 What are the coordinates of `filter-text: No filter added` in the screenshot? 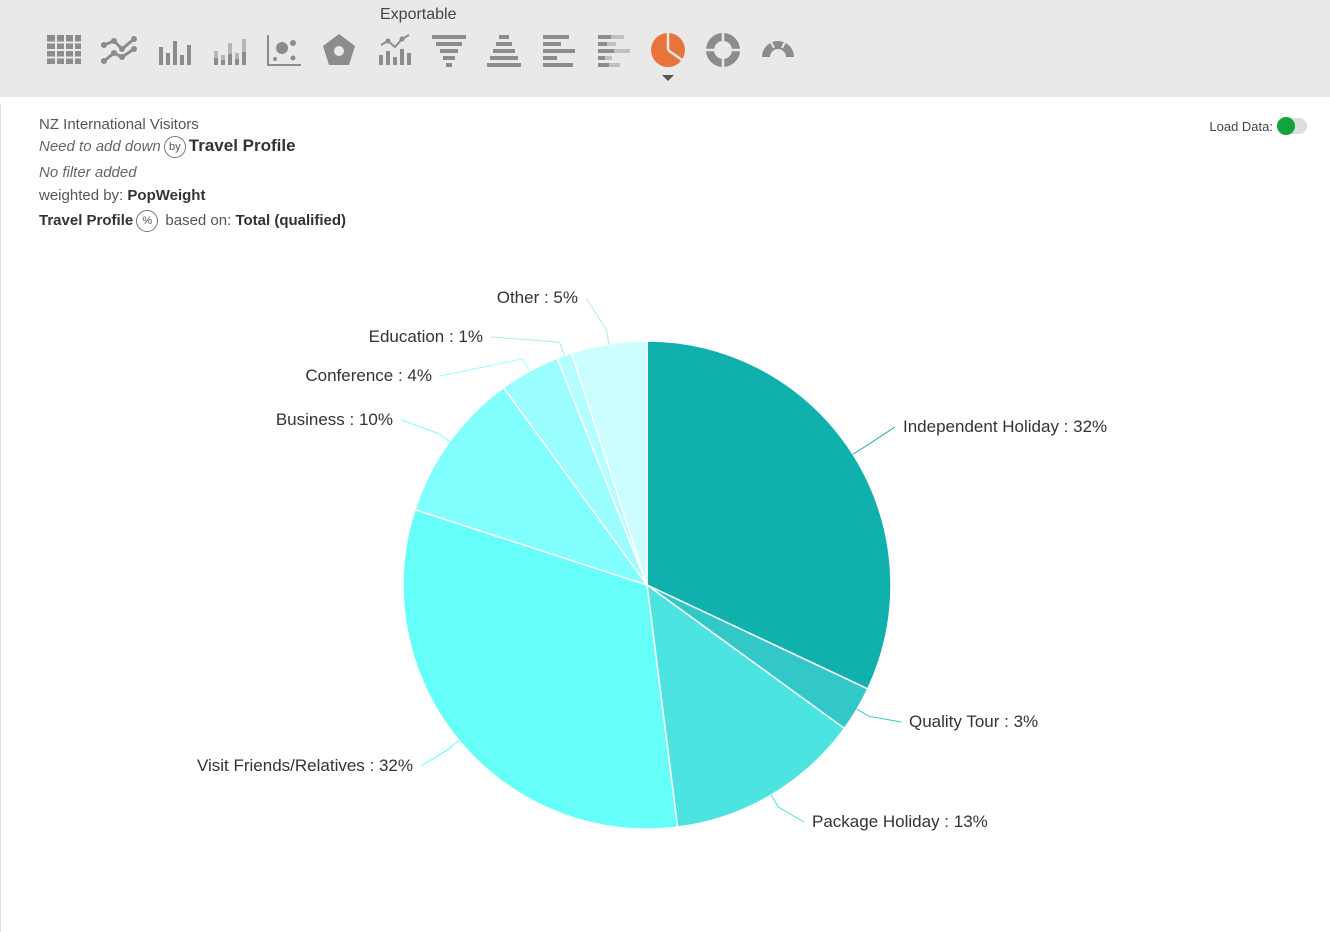 It's located at (88, 172).